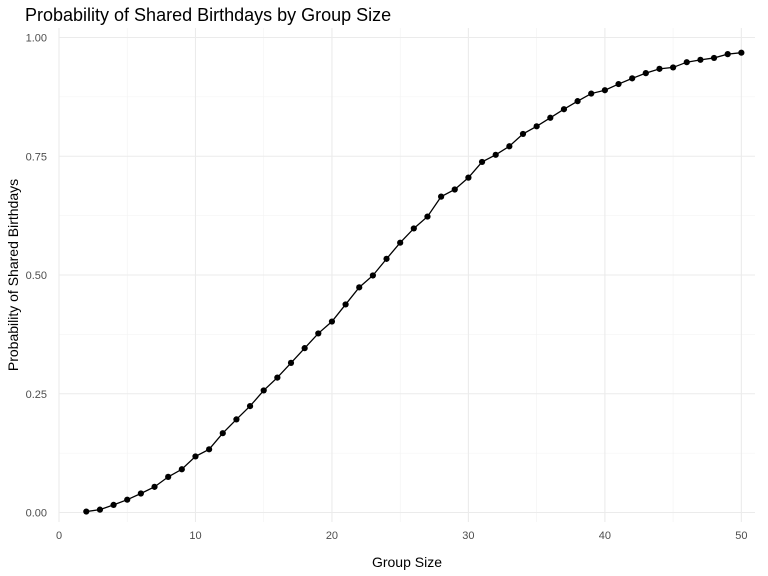 Image resolution: width=768 pixels, height=576 pixels. I want to click on x-tick-label: 50, so click(741, 536).